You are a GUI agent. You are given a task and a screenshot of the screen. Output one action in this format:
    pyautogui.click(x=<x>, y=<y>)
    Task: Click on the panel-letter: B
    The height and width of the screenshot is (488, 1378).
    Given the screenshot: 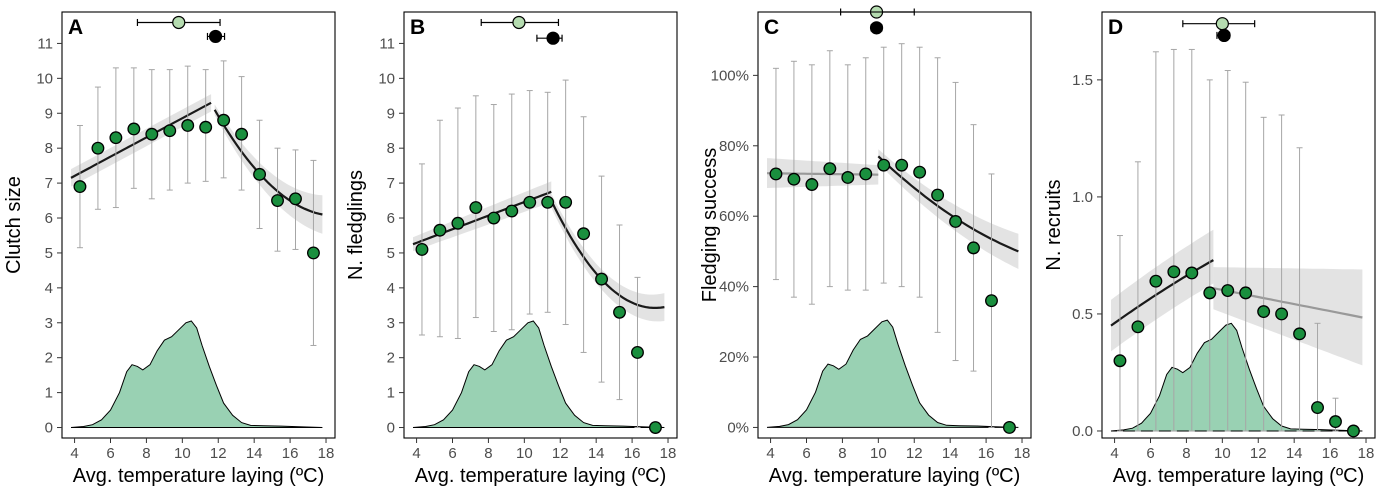 What is the action you would take?
    pyautogui.click(x=417, y=27)
    